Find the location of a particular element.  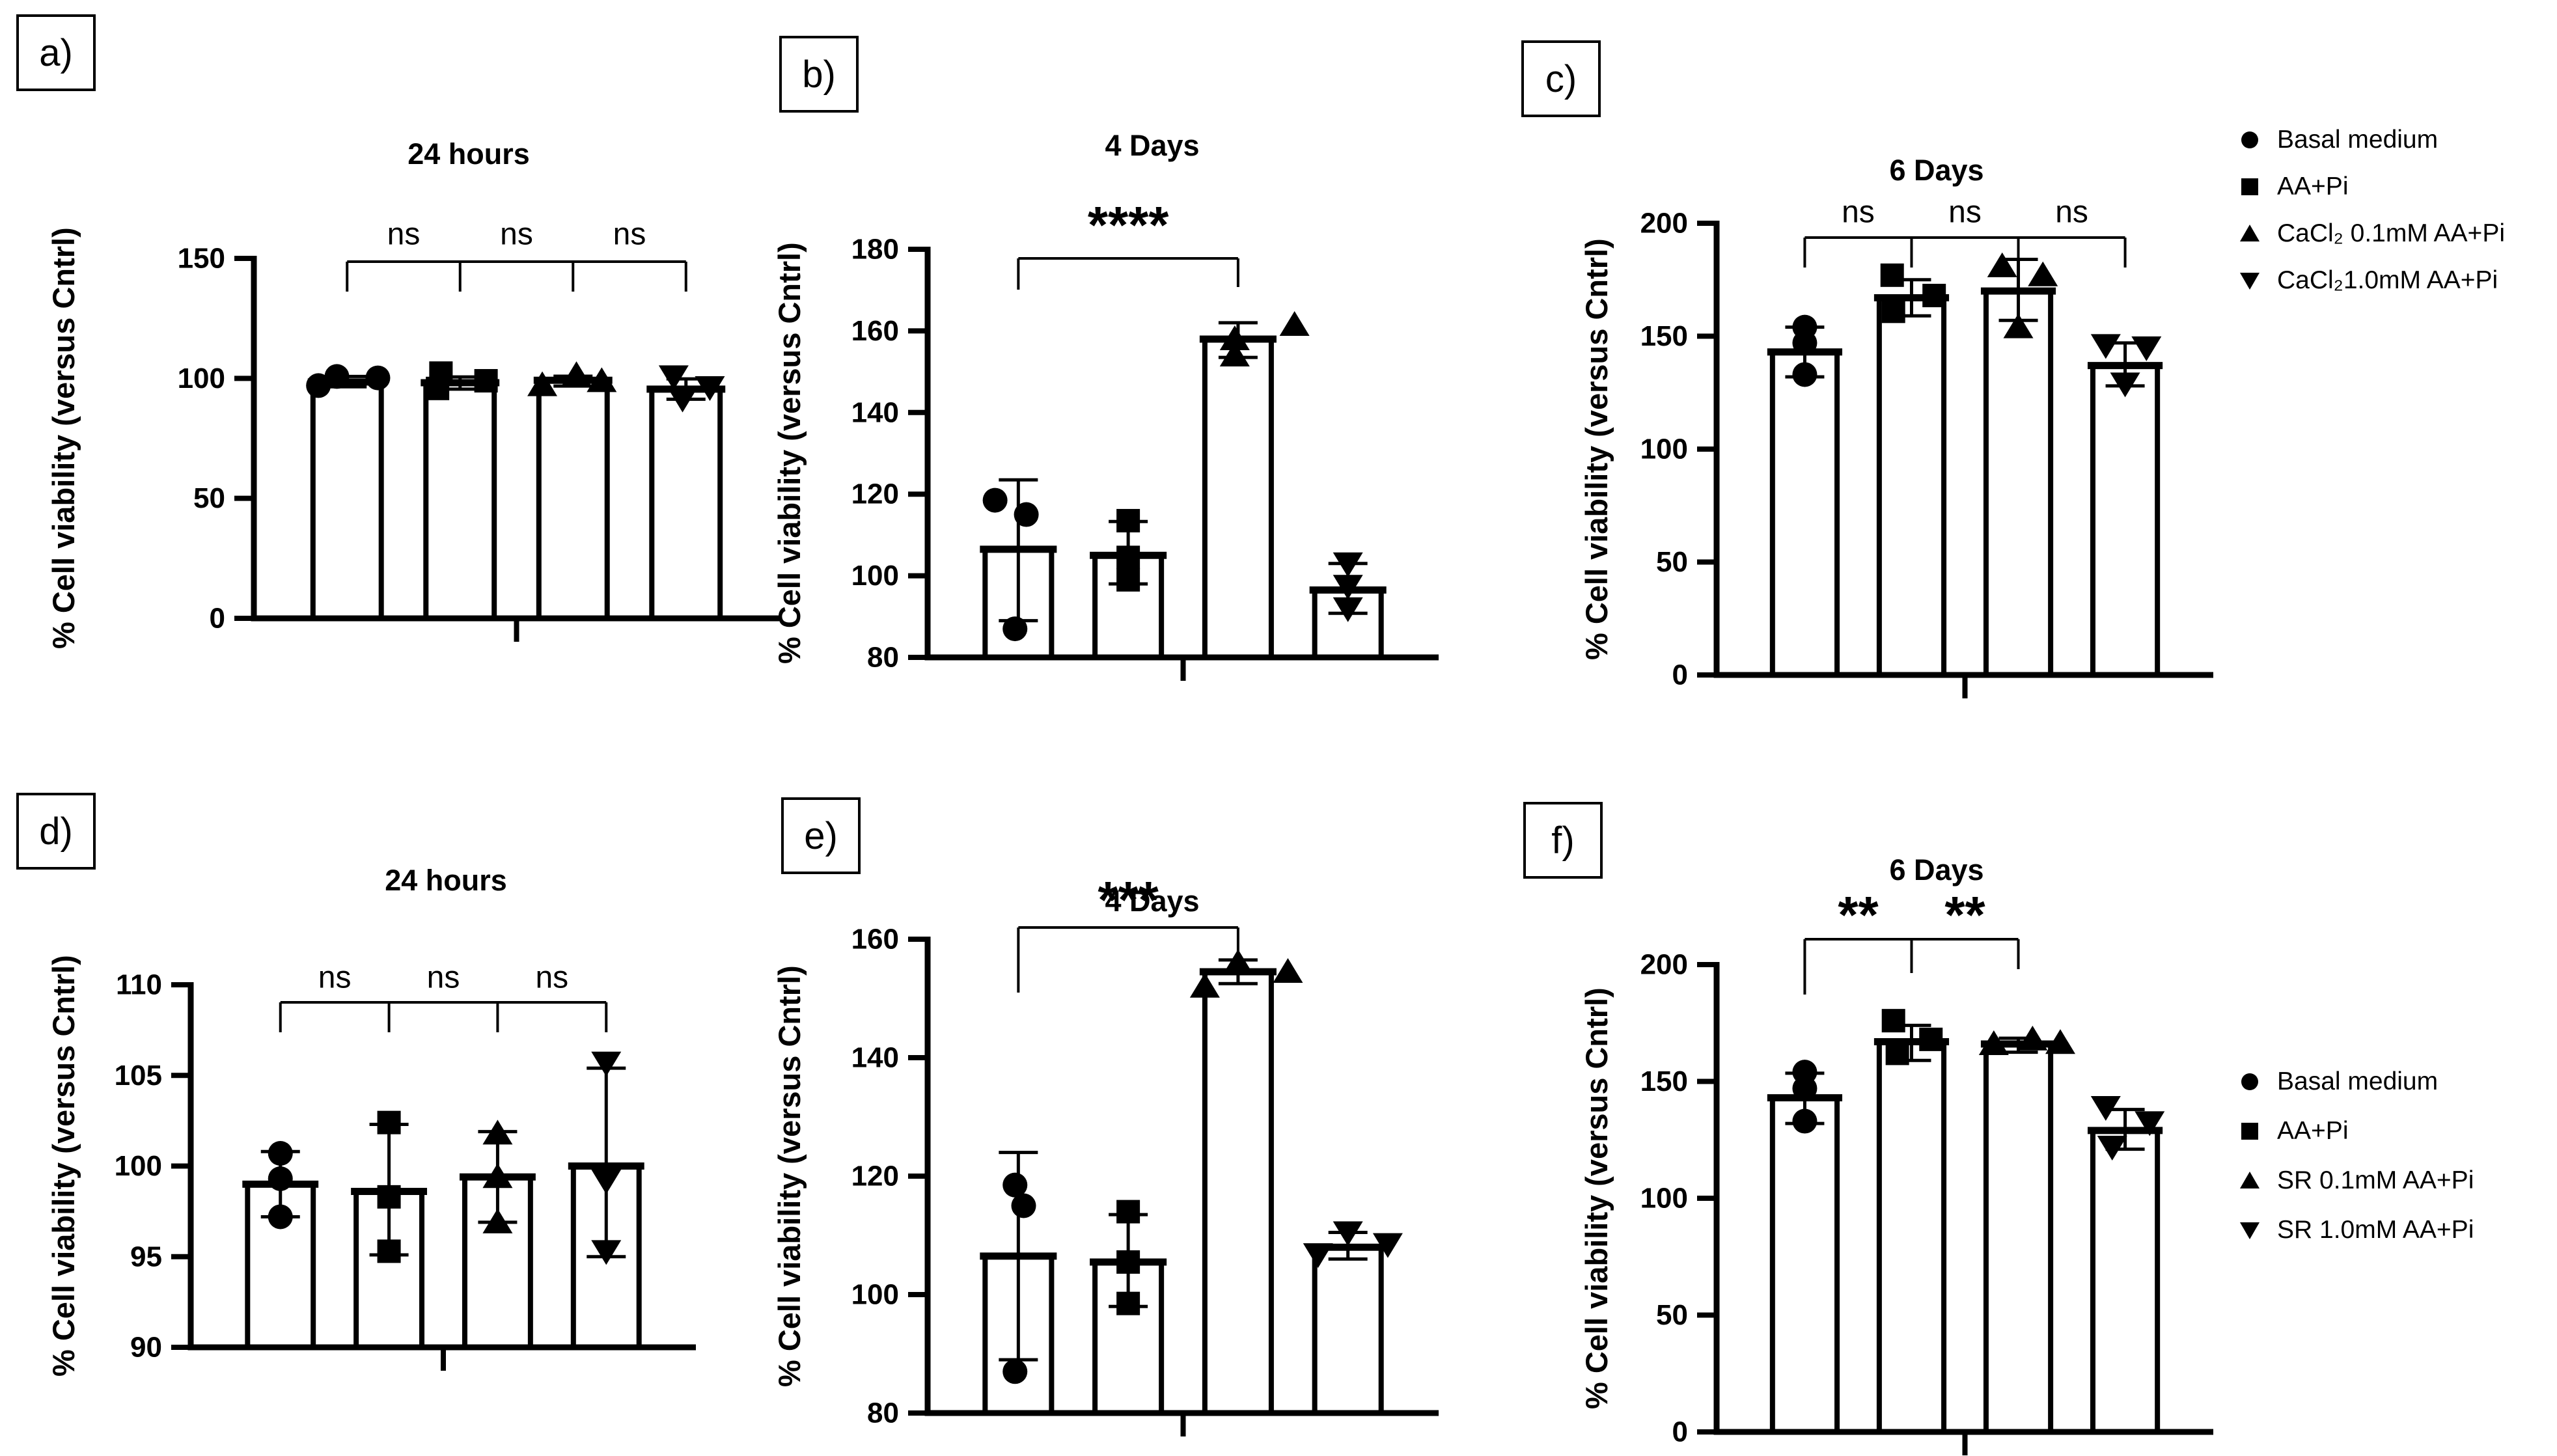

y-tick-label: 120 is located at coordinates (875, 1176).